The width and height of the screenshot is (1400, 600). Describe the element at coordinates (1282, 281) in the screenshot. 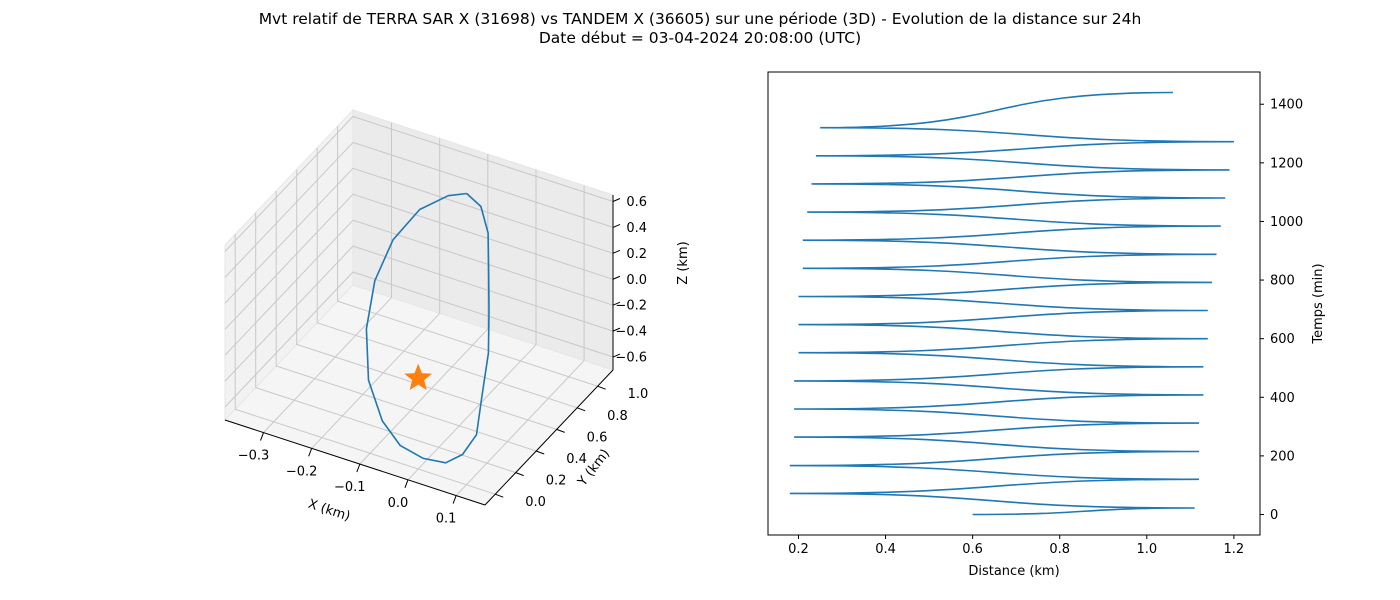

I see `y-tick-label: 800` at that location.